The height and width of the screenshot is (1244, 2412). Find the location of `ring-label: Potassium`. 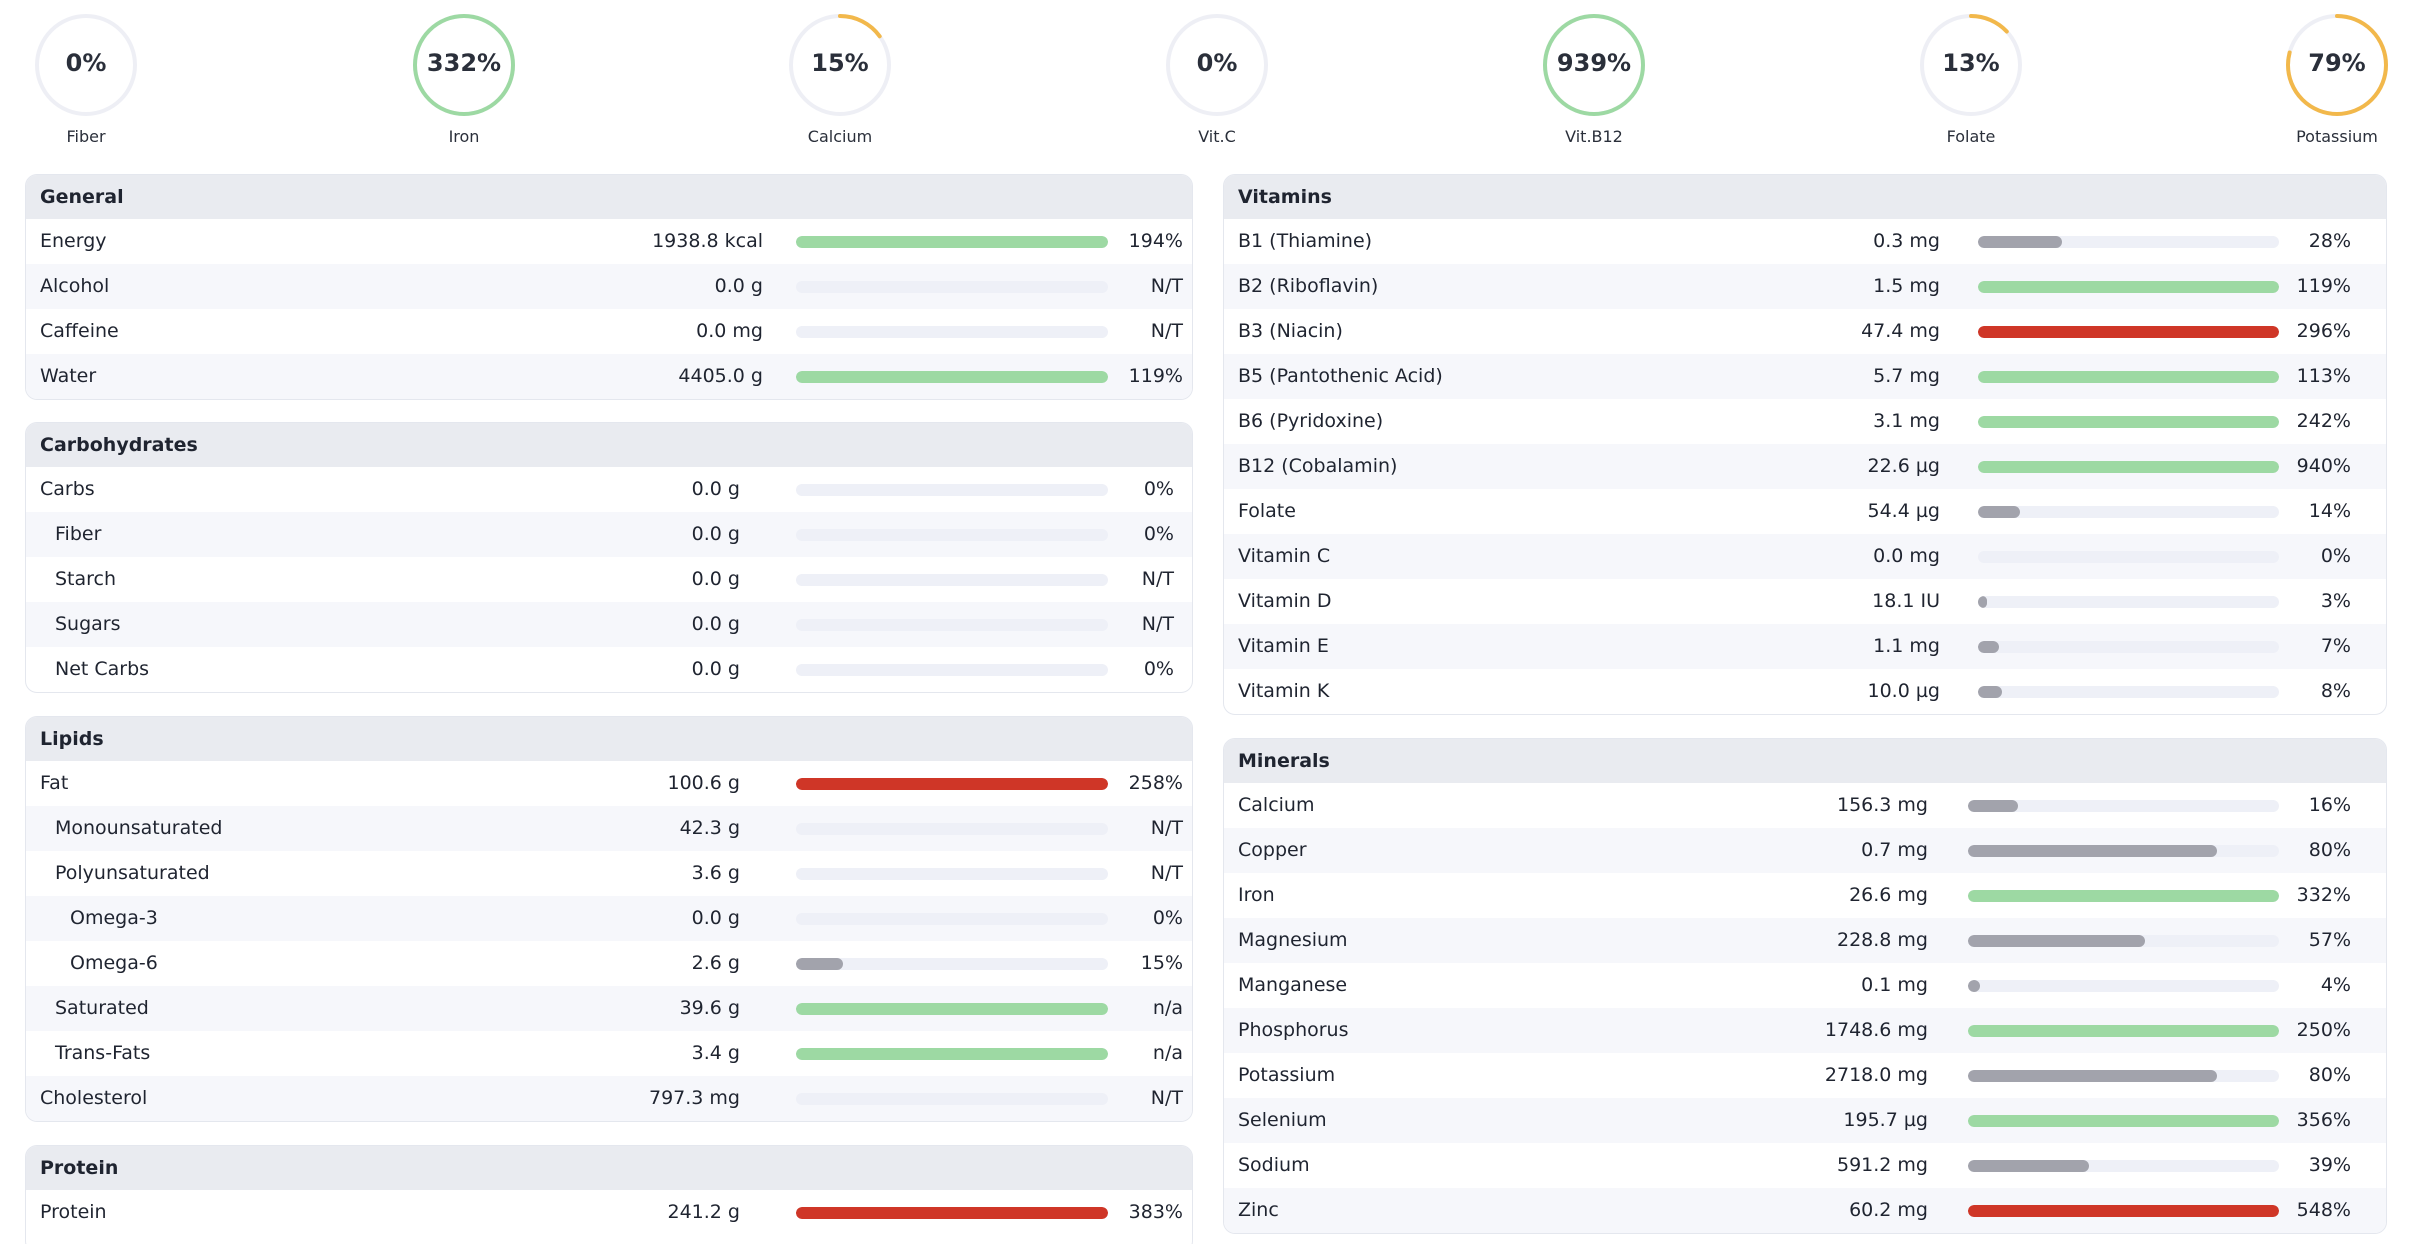

ring-label: Potassium is located at coordinates (2337, 136).